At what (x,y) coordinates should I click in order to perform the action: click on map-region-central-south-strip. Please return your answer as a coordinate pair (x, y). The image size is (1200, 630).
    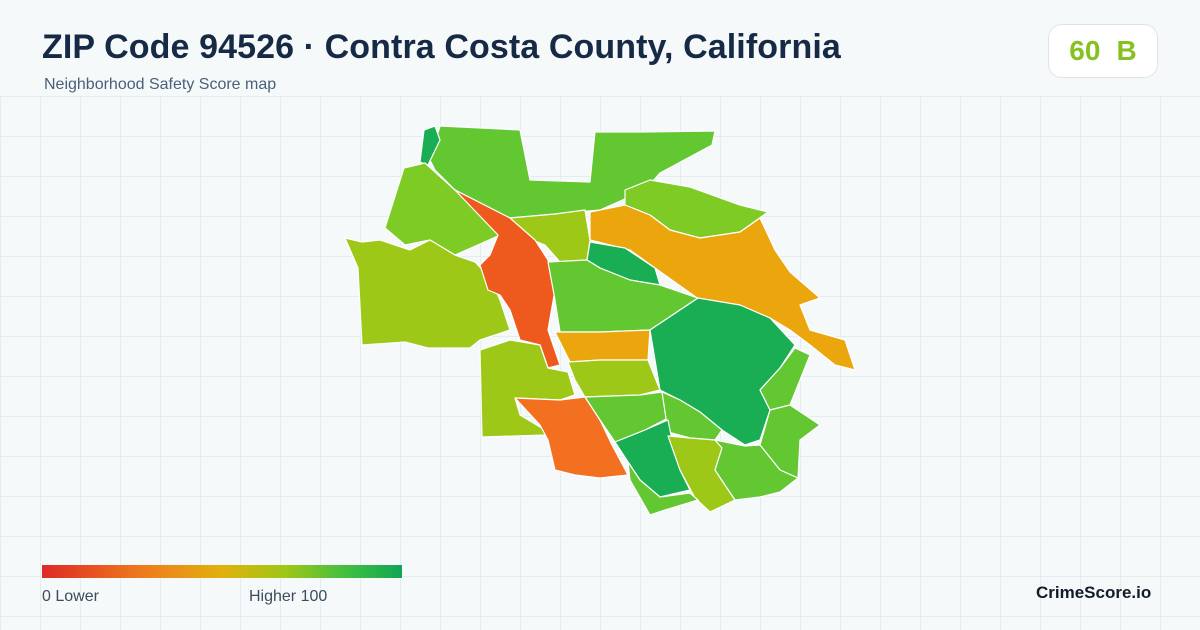
    Looking at the image, I should click on (602, 346).